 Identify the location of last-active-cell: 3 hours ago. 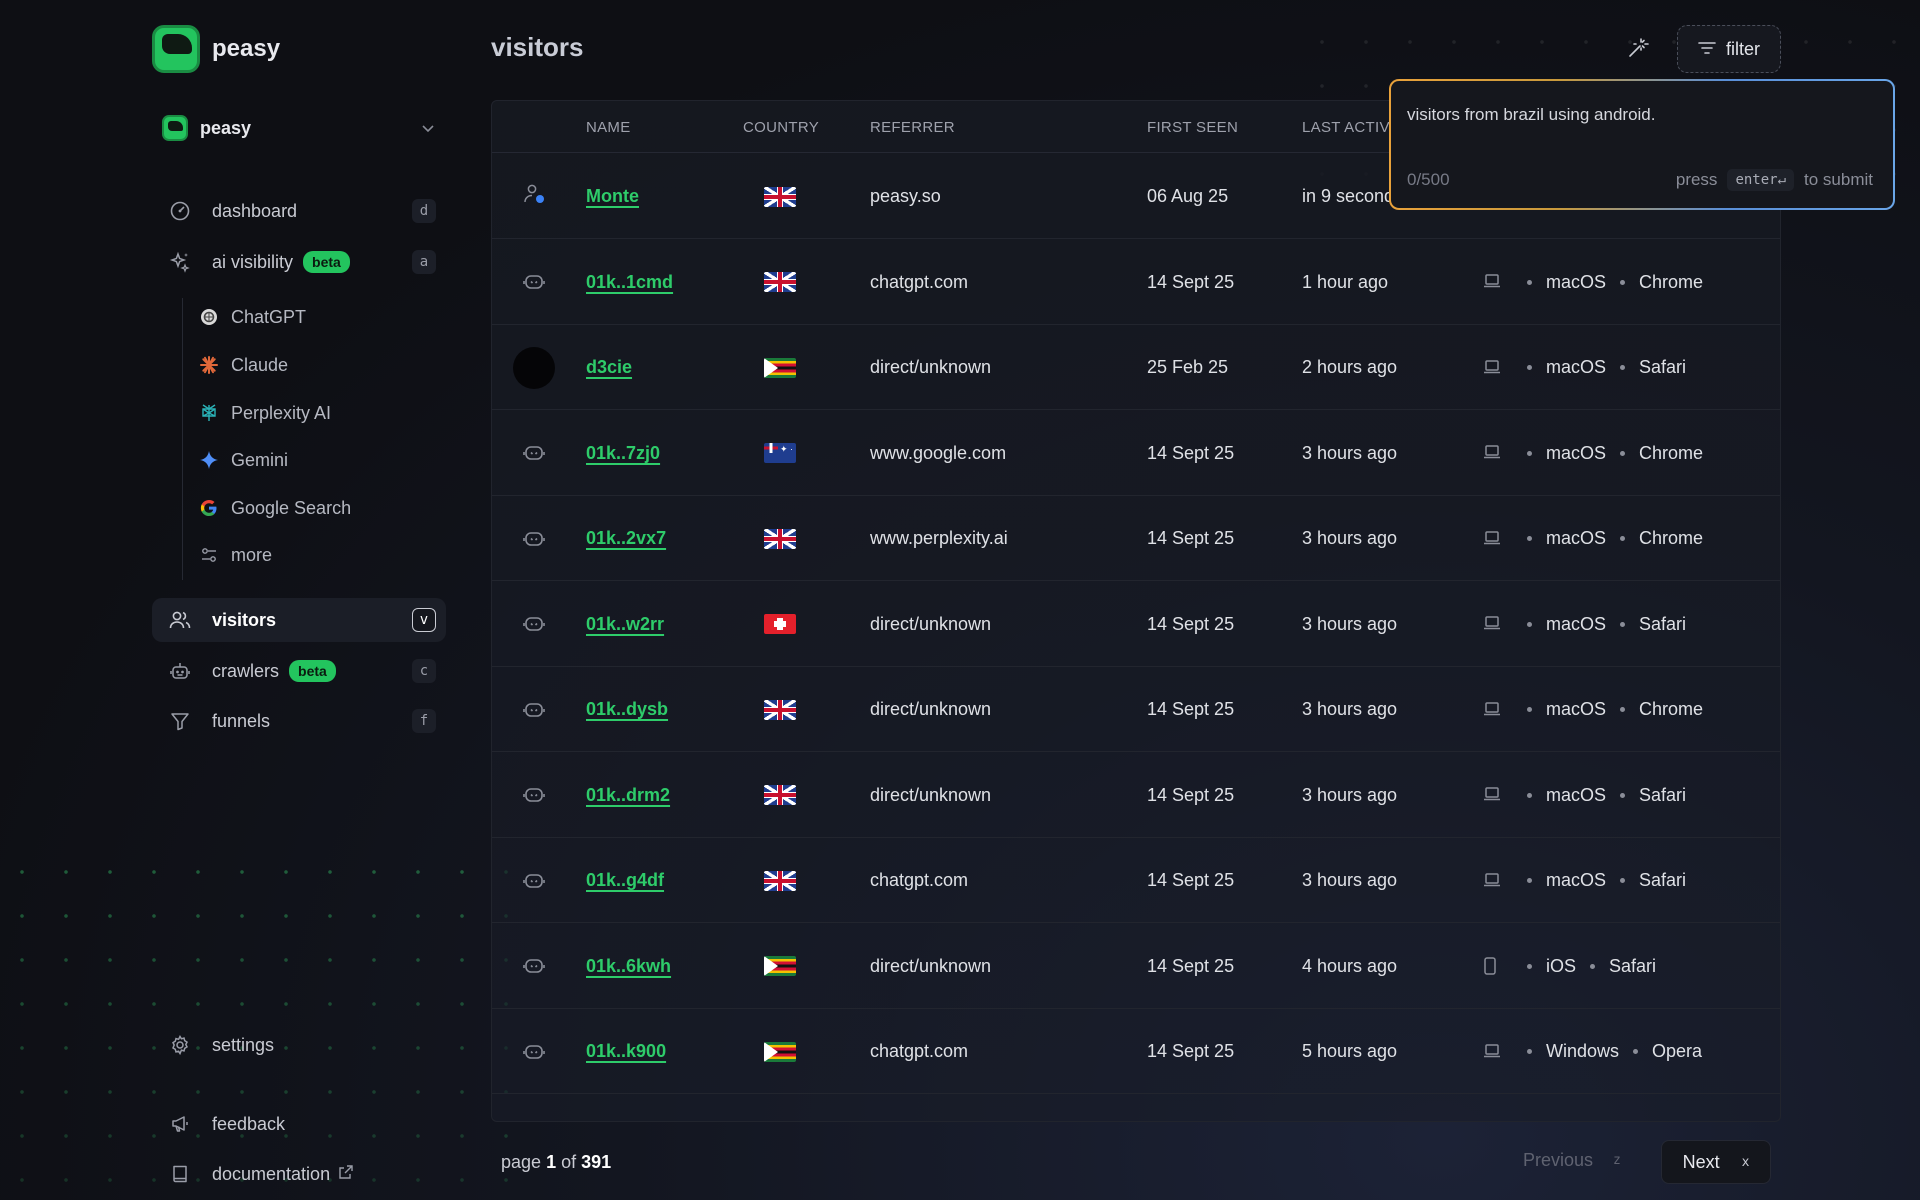
(1350, 538).